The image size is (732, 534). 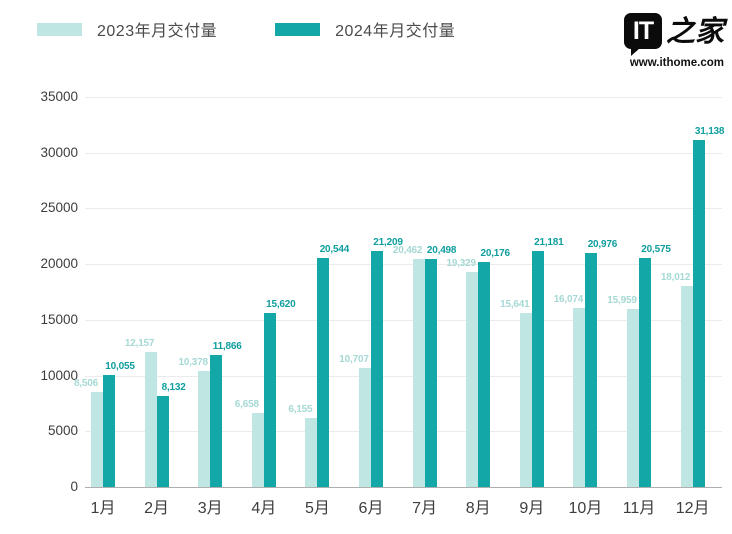 What do you see at coordinates (395, 31) in the screenshot?
I see `legend-label-2024: 2024年月交付量` at bounding box center [395, 31].